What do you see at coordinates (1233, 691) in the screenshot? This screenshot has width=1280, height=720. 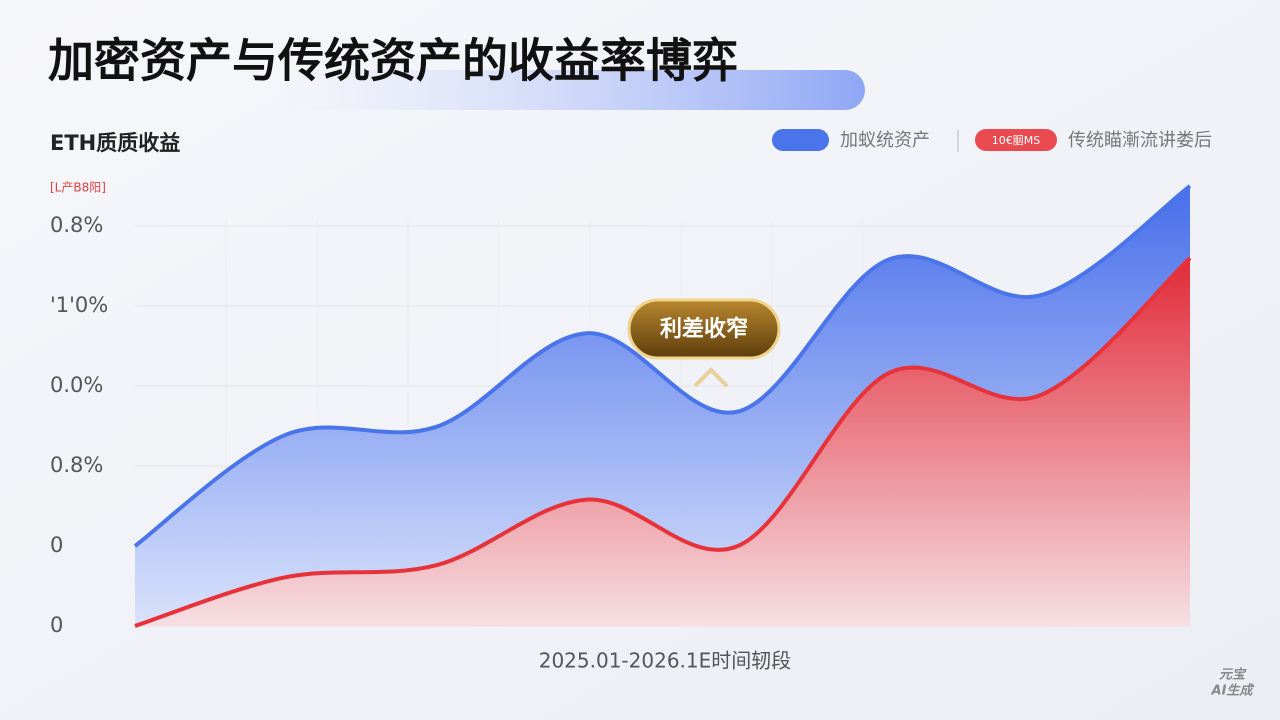 I see `watermark: AI生成` at bounding box center [1233, 691].